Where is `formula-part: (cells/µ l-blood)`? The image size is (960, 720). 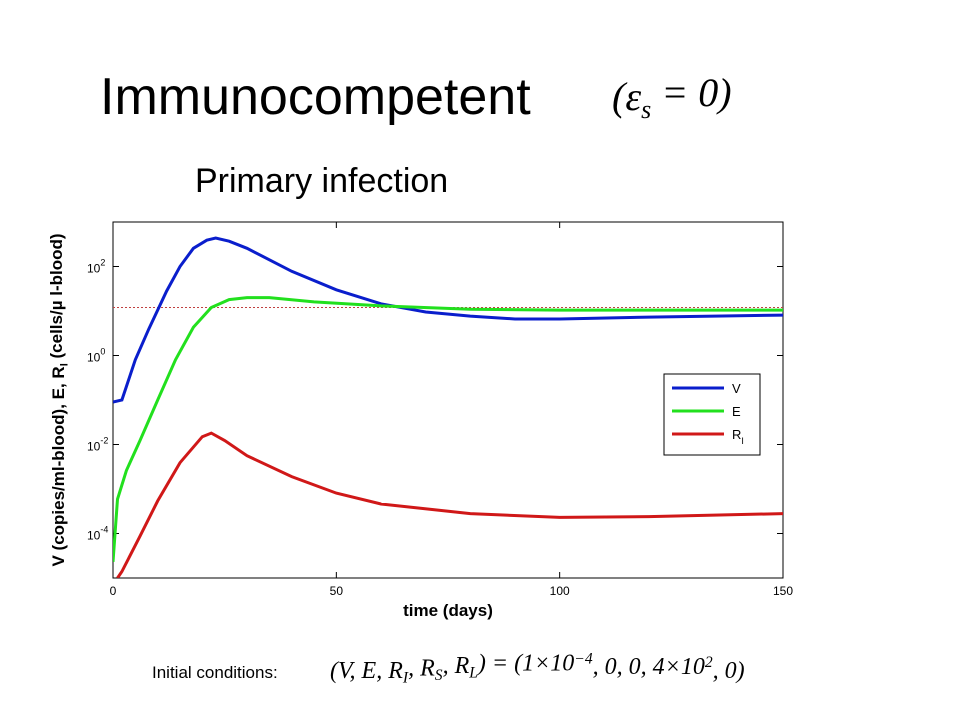 formula-part: (cells/µ l-blood) is located at coordinates (56, 298).